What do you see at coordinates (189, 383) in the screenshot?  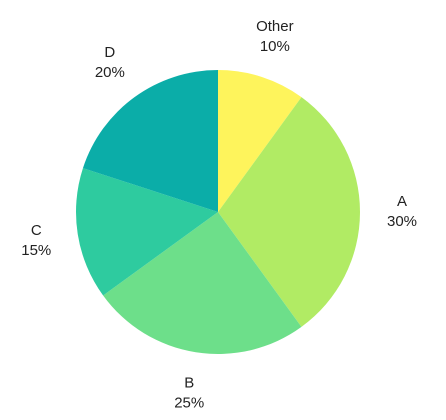 I see `slice-label: B` at bounding box center [189, 383].